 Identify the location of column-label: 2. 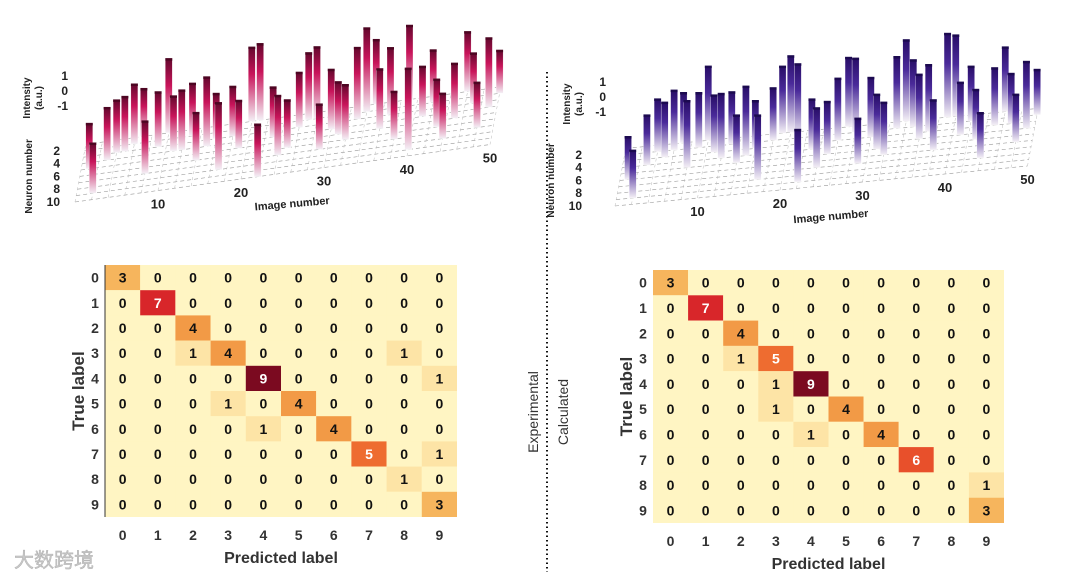
(741, 541).